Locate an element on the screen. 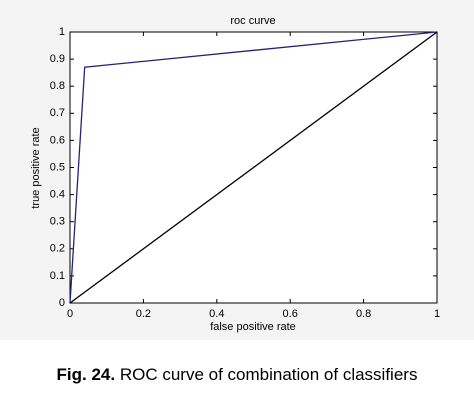 This screenshot has width=474, height=409. chart-title: roc curve is located at coordinates (252, 21).